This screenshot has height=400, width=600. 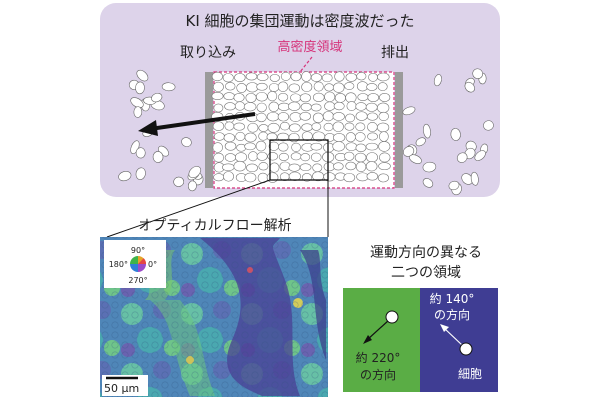 I want to click on optical-flow-label: オプティカルフロー解析, so click(x=214, y=226).